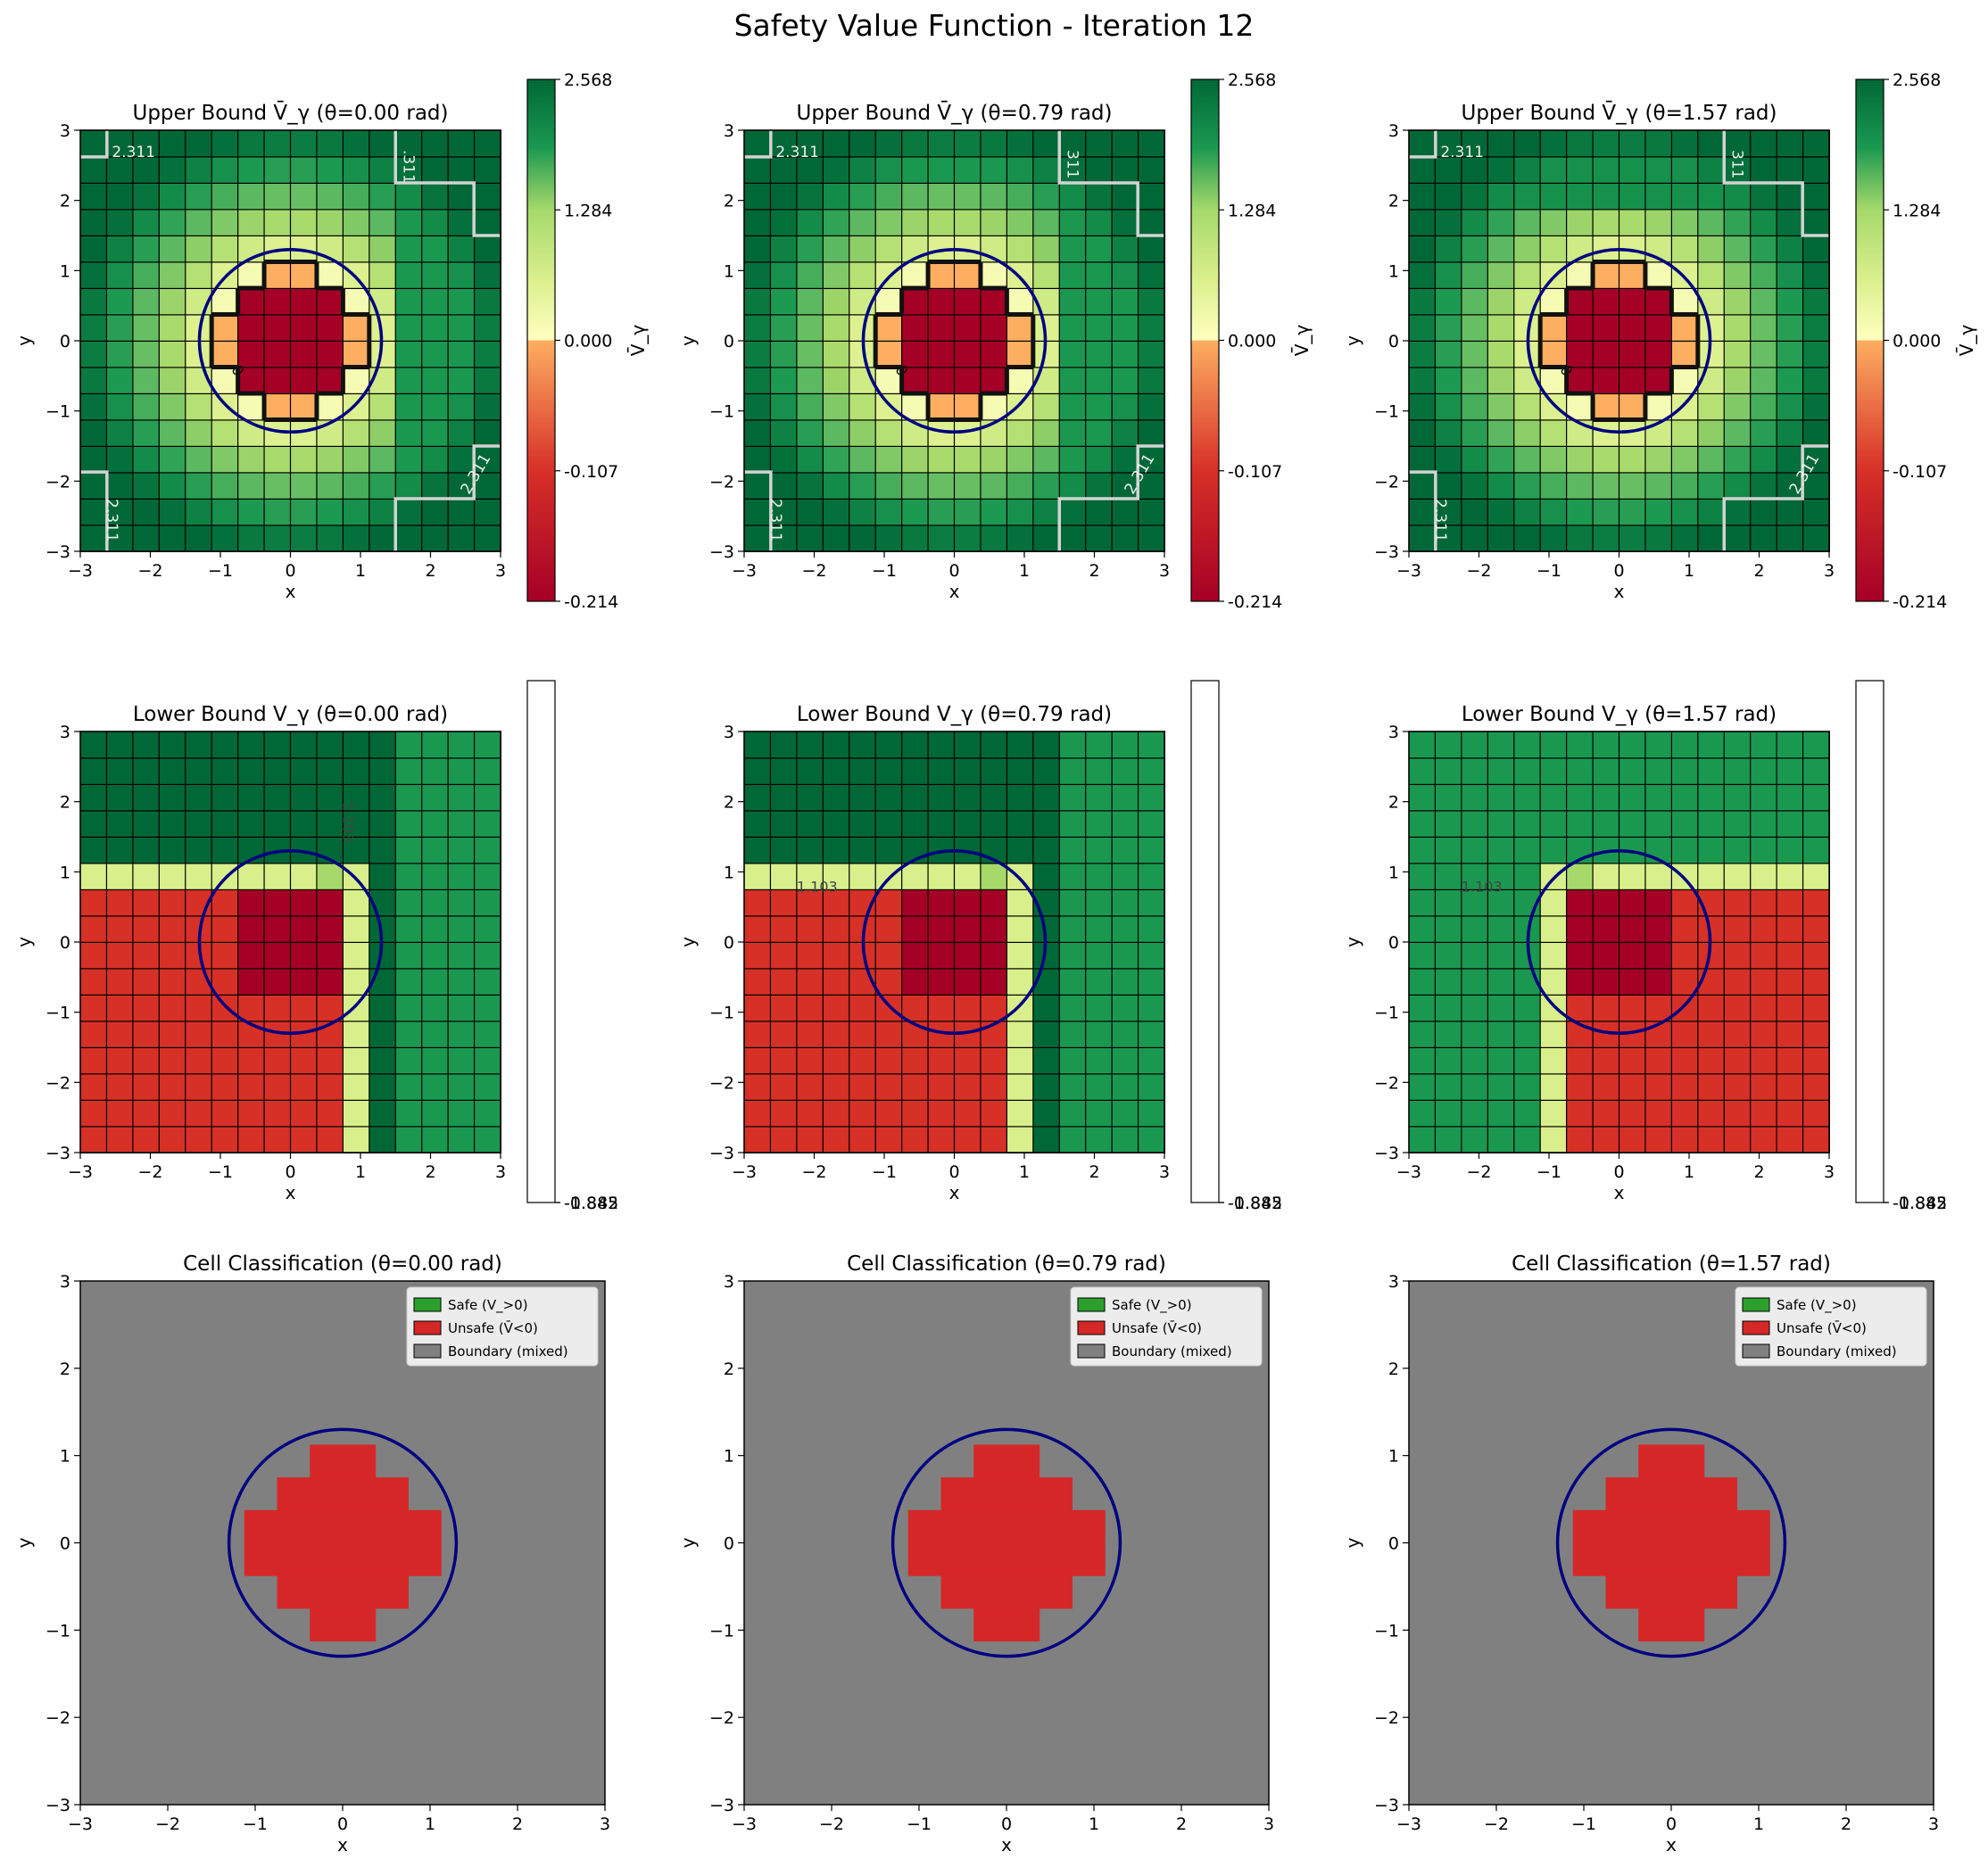 This screenshot has width=1988, height=1868. What do you see at coordinates (1393, 1370) in the screenshot?
I see `y-tick-label: 2` at bounding box center [1393, 1370].